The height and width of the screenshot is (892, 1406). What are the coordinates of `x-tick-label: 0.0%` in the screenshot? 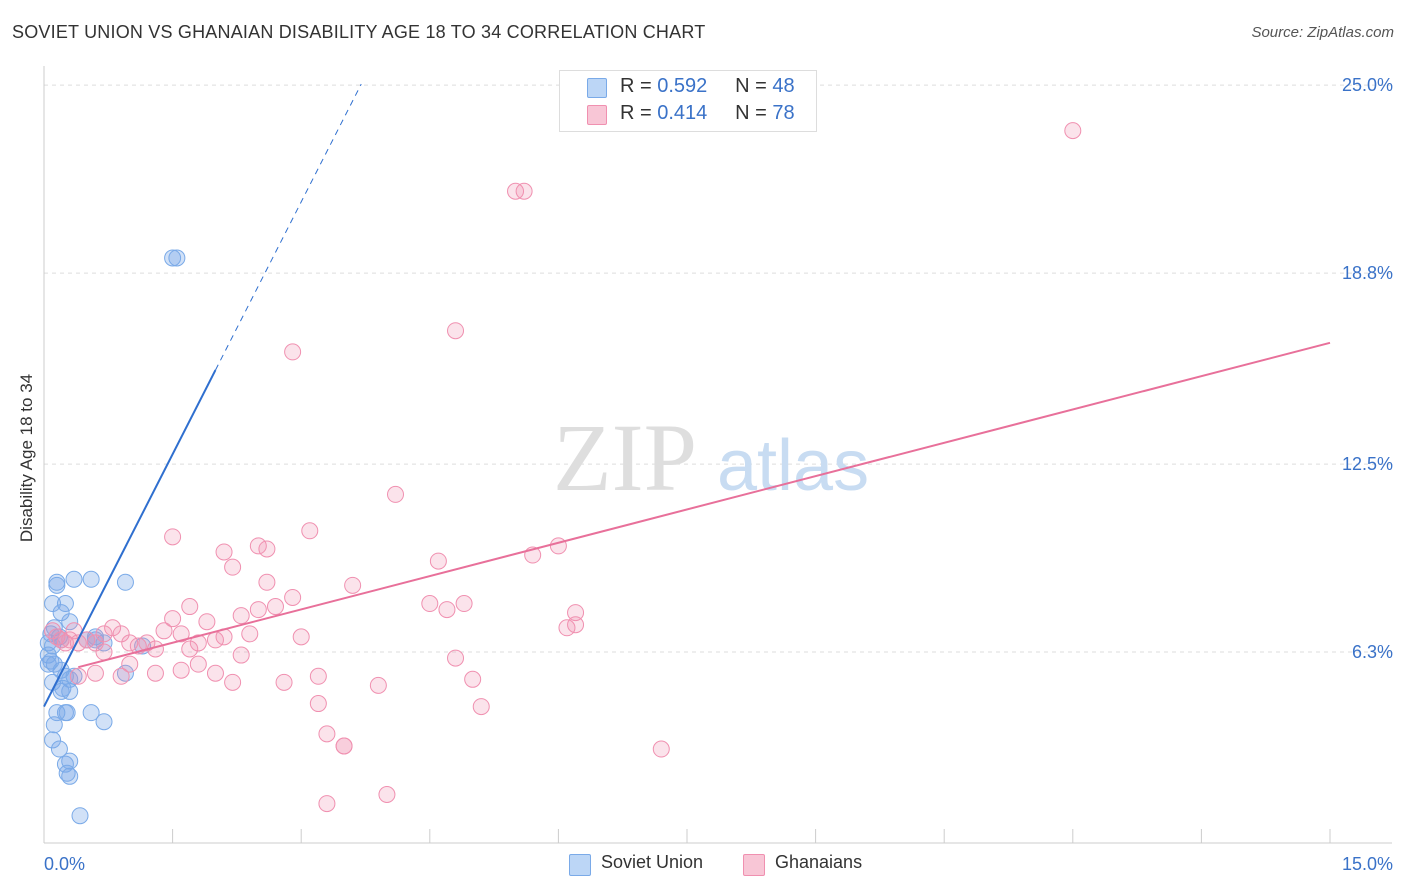 It's located at (64, 864).